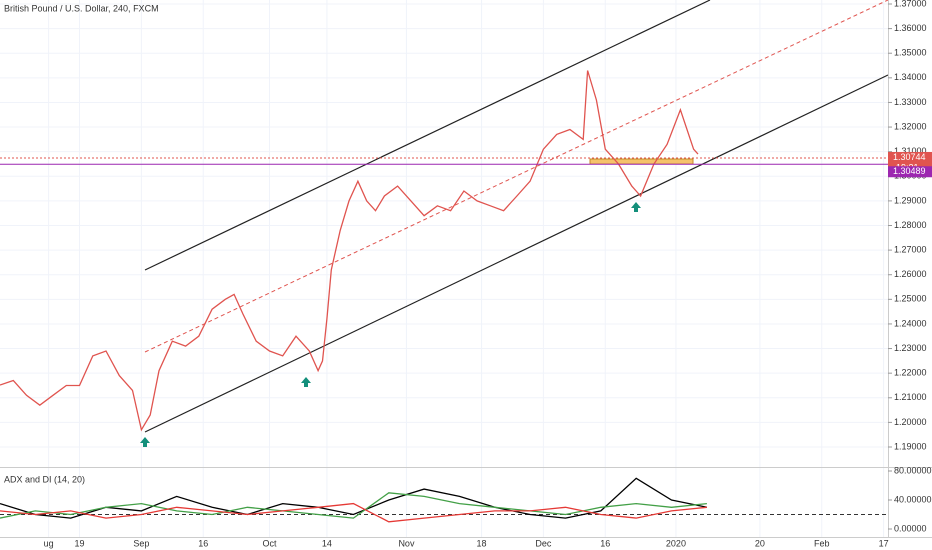  Describe the element at coordinates (44, 479) in the screenshot. I see `indicator-title: ADX and DI (14, 20)` at that location.